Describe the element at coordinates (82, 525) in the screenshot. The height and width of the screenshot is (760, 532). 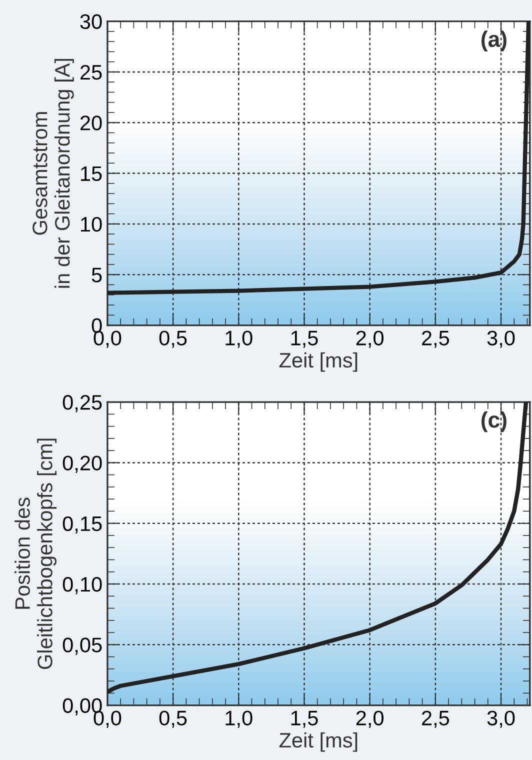
I see `y-tick-label: 0,15` at that location.